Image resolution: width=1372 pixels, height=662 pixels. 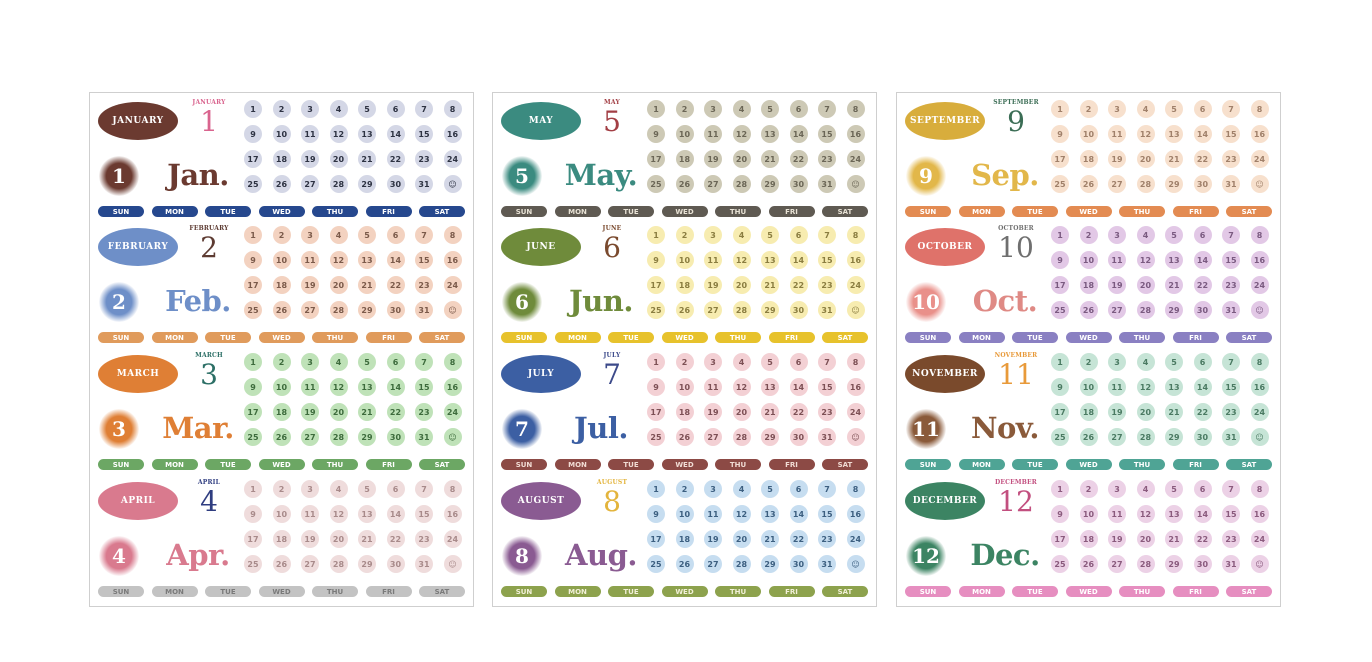 I want to click on day-number-sticker: 1, so click(x=253, y=489).